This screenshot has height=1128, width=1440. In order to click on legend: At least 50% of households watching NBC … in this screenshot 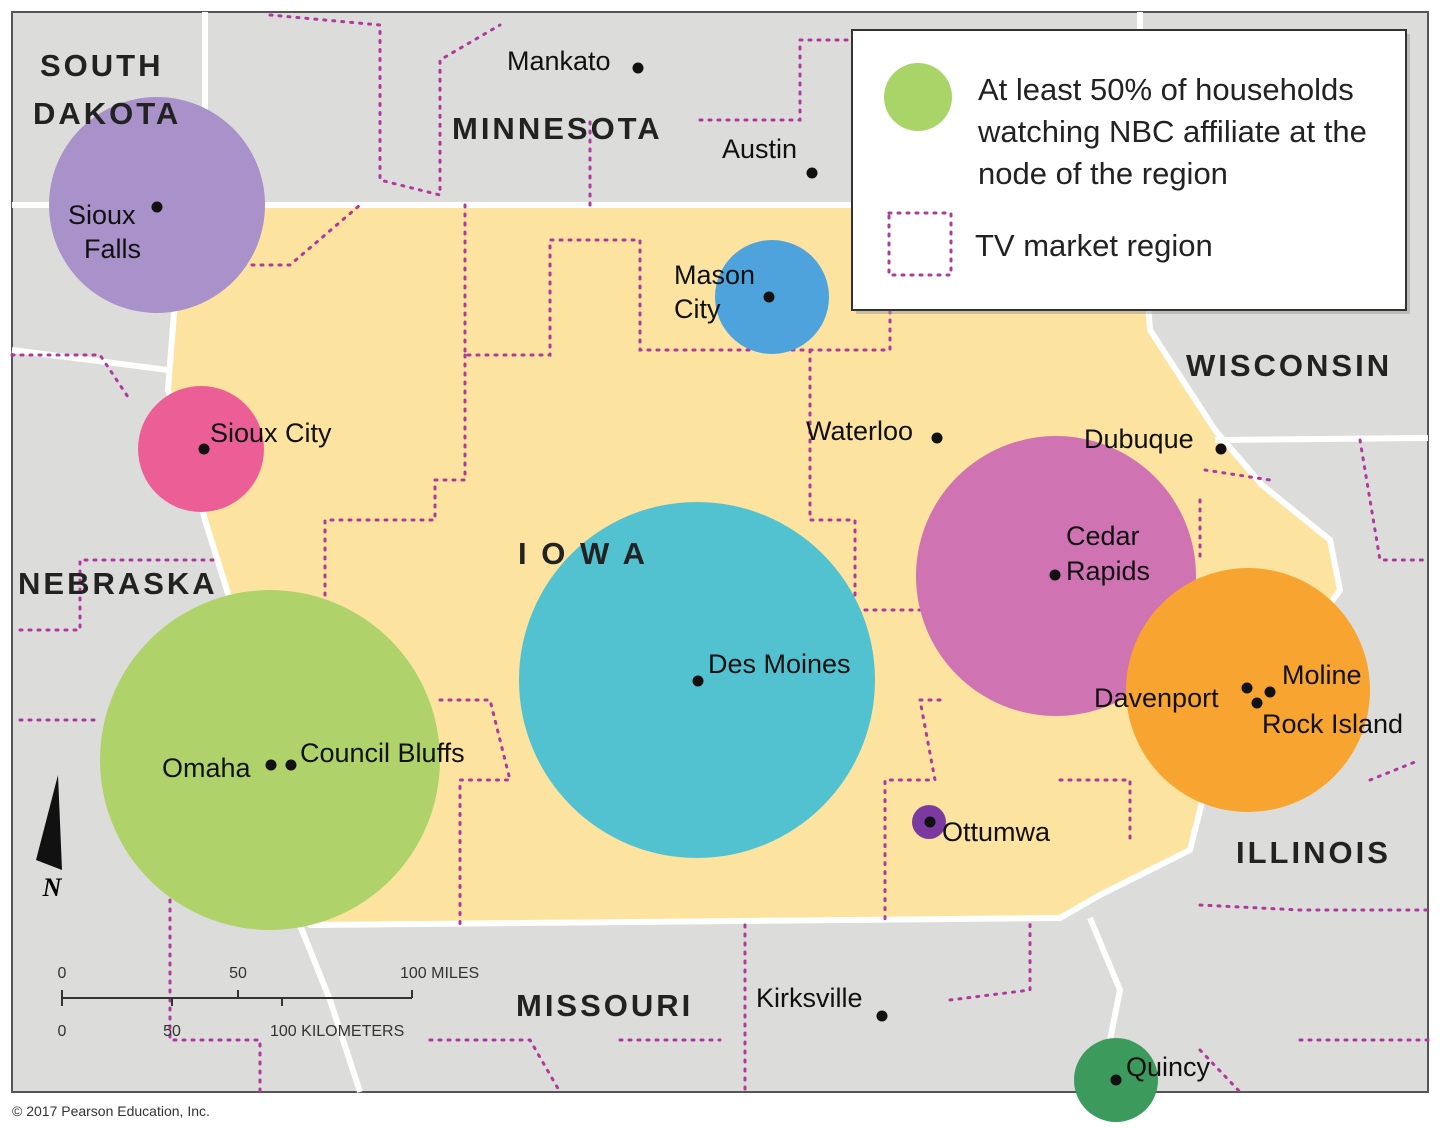, I will do `click(1130, 171)`.